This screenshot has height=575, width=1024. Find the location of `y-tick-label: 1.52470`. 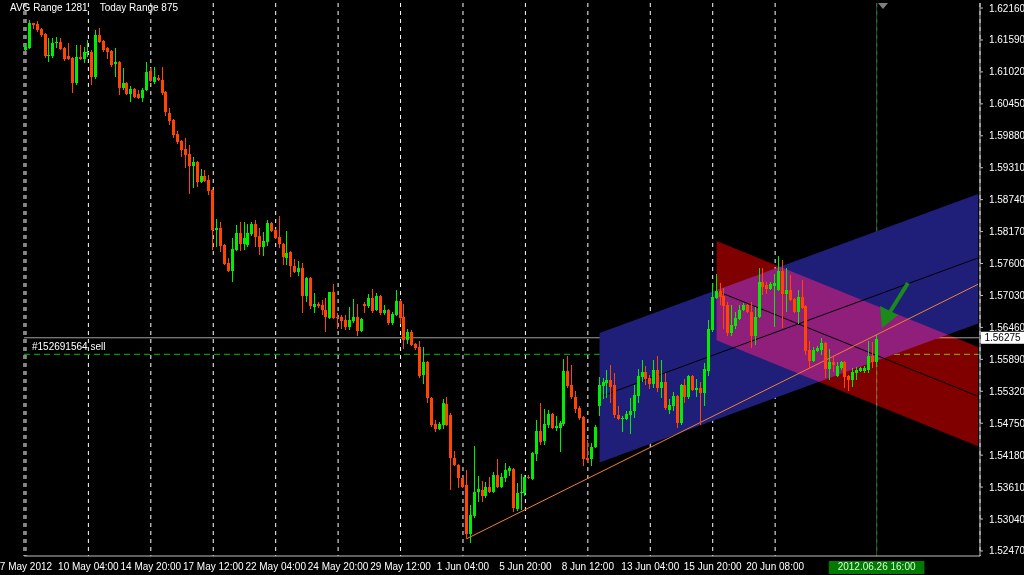

y-tick-label: 1.52470 is located at coordinates (1006, 551).